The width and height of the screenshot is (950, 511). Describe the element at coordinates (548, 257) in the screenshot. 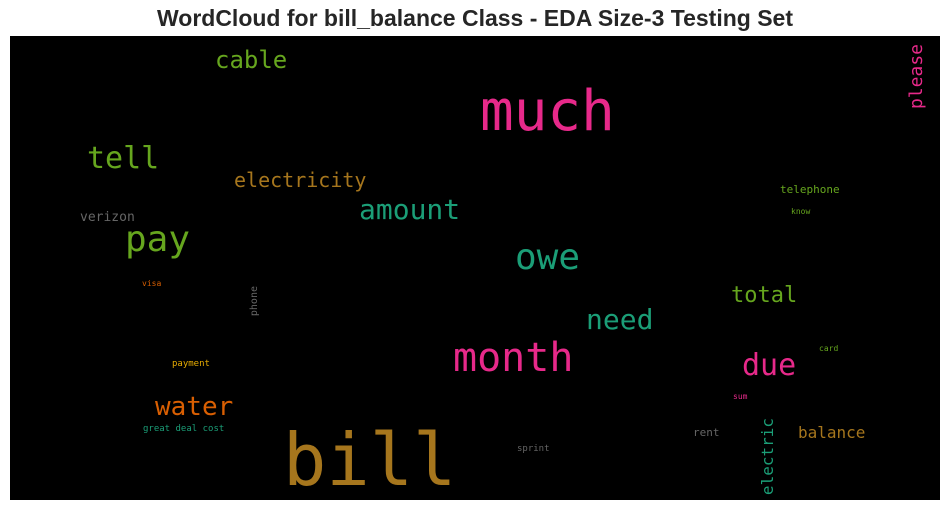

I see `word-owe: owe` at that location.